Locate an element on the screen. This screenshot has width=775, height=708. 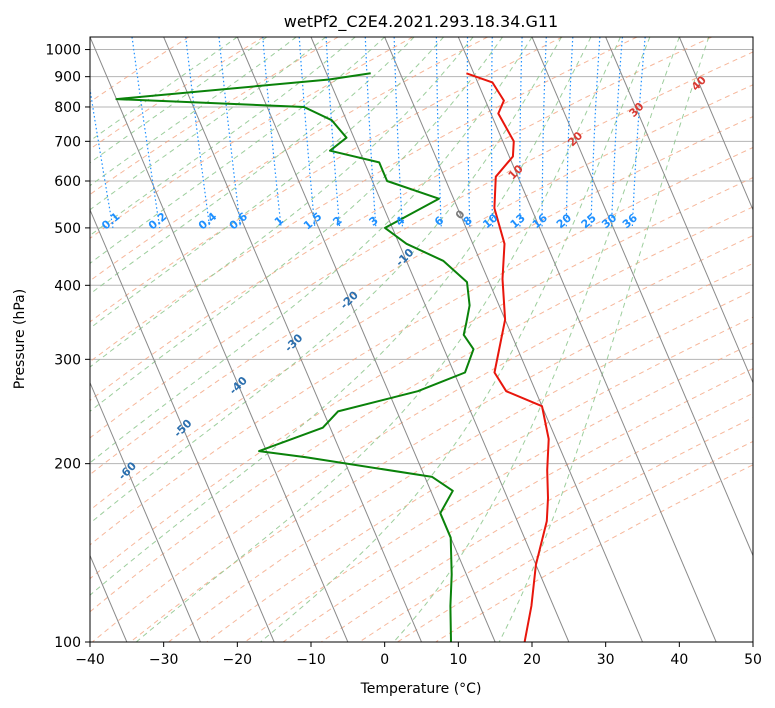
chart-title: wetPf2_C2E4.2021.293.18.34.G11 is located at coordinates (421, 22).